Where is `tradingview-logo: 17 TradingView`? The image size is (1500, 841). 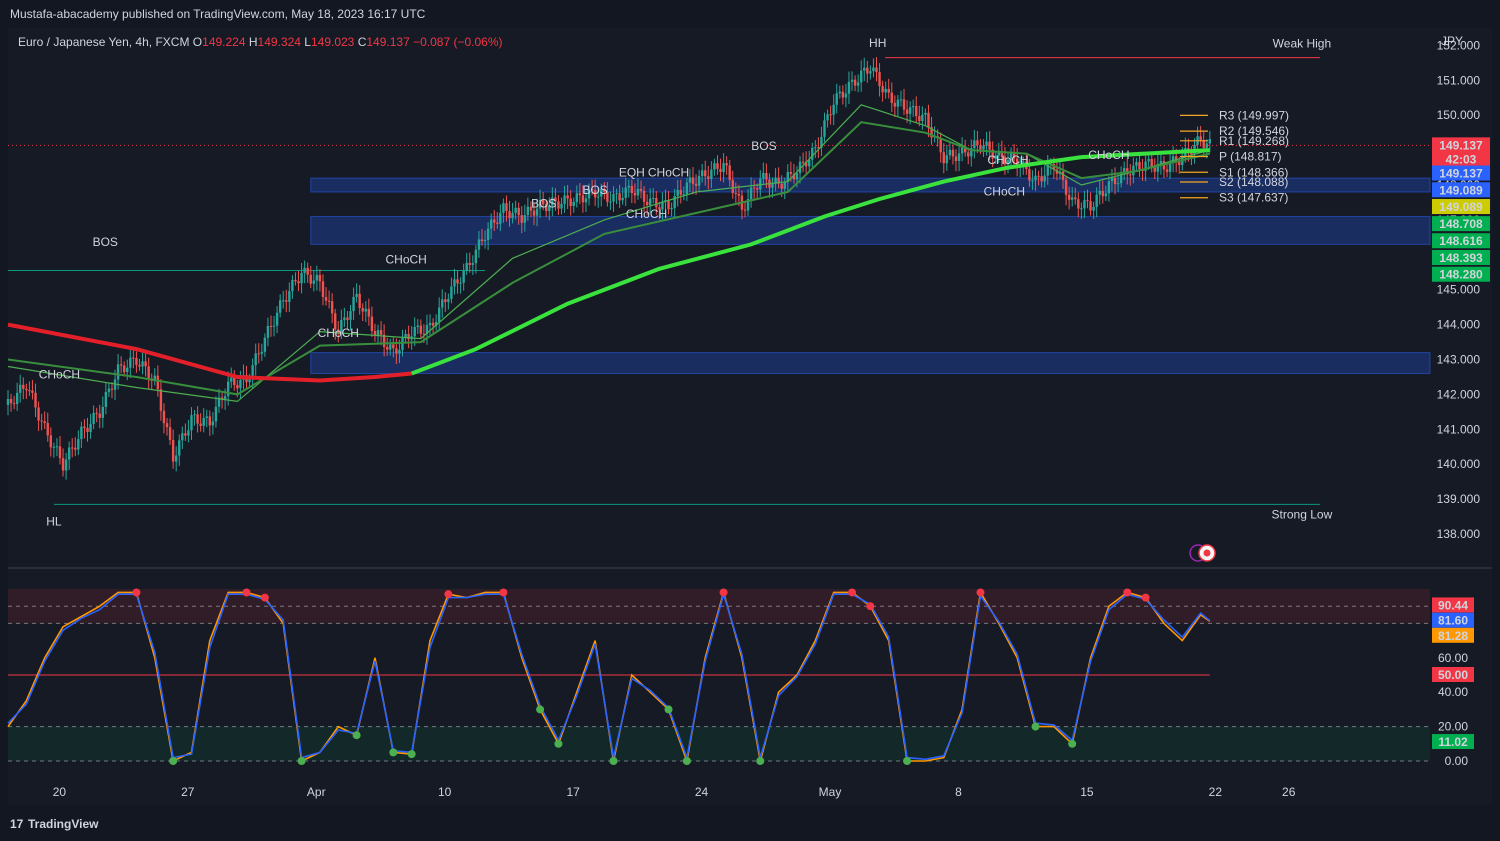 tradingview-logo: 17 TradingView is located at coordinates (54, 824).